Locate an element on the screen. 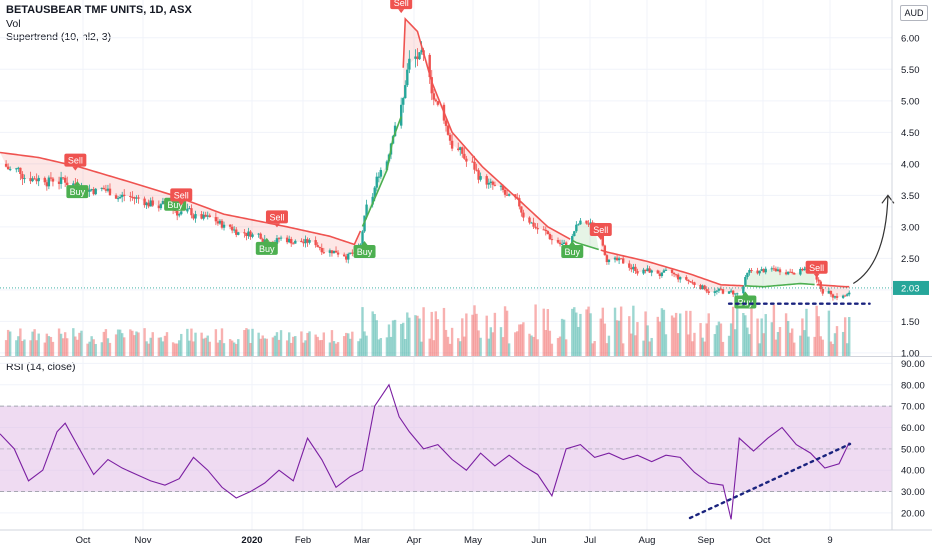 This screenshot has width=932, height=550. signal-label: Buy is located at coordinates (746, 302).